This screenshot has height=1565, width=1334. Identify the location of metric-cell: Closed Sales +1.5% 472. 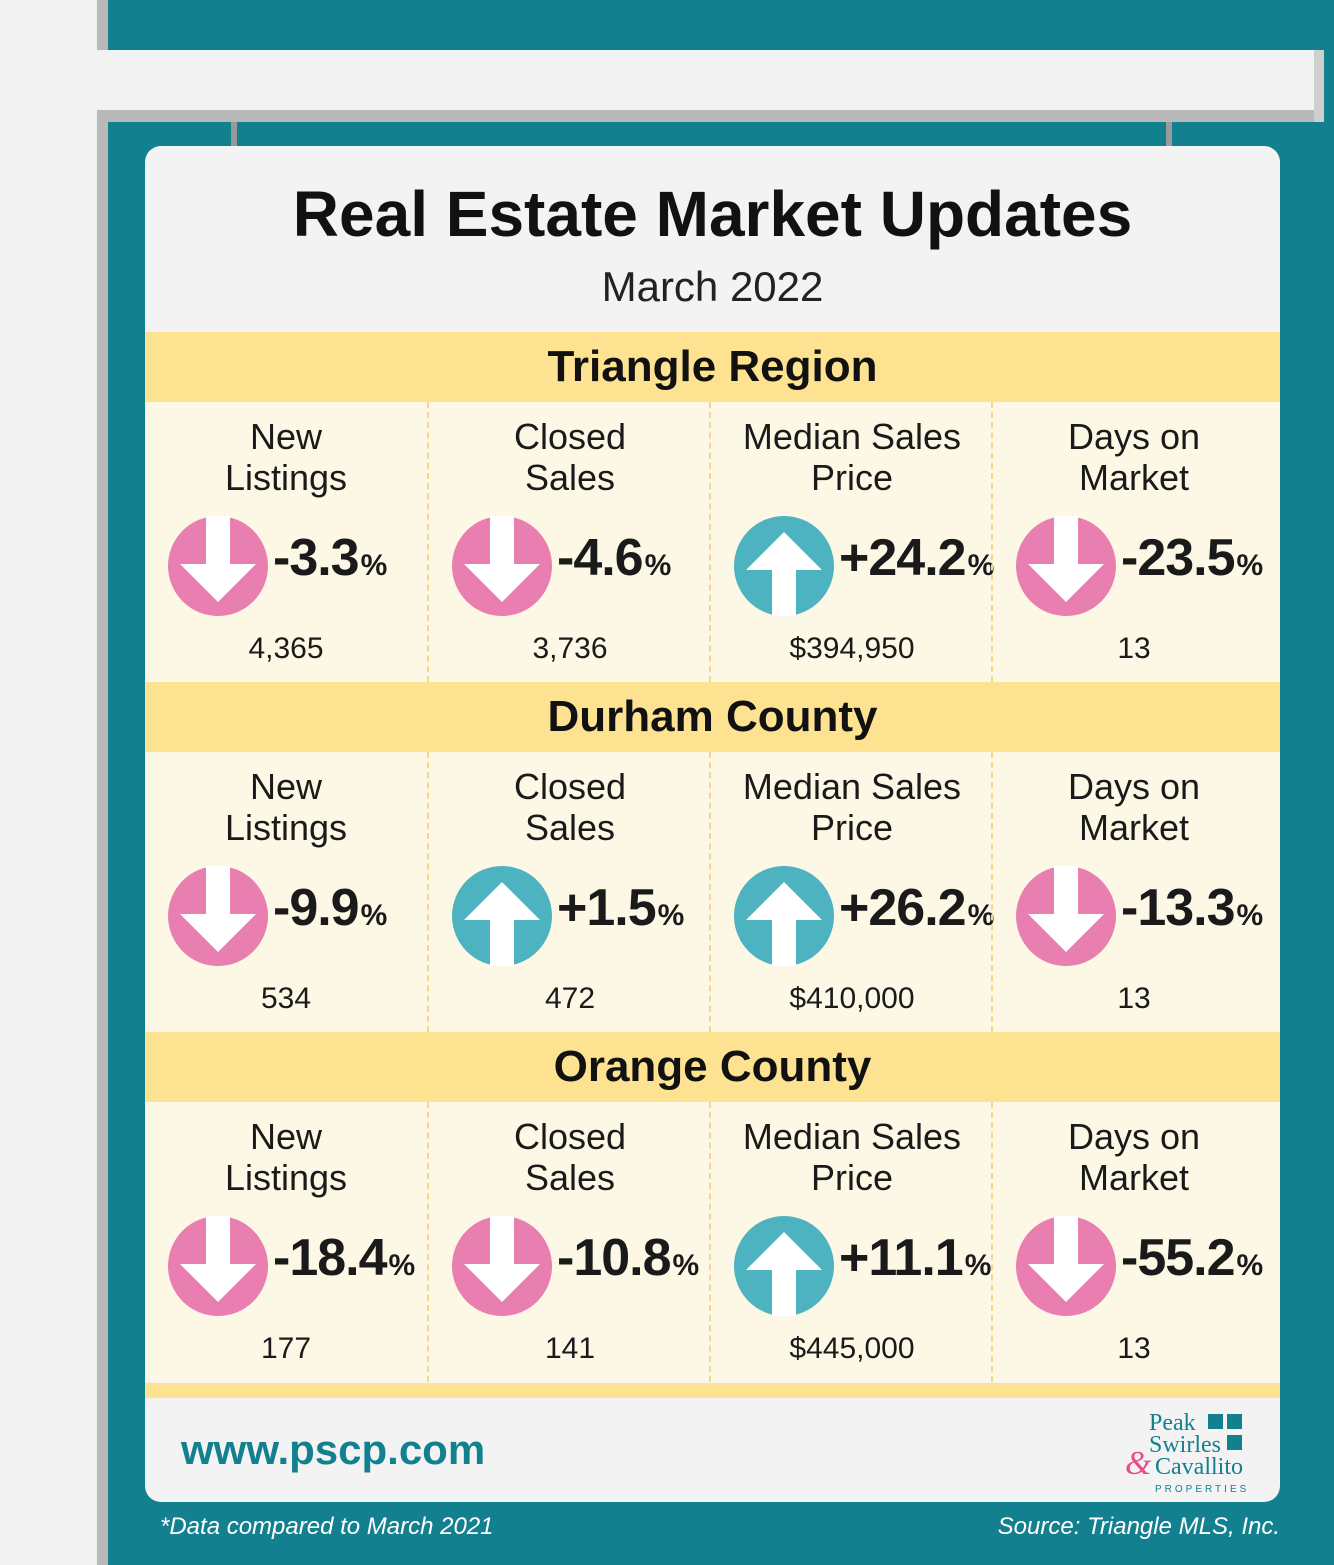
(569, 892).